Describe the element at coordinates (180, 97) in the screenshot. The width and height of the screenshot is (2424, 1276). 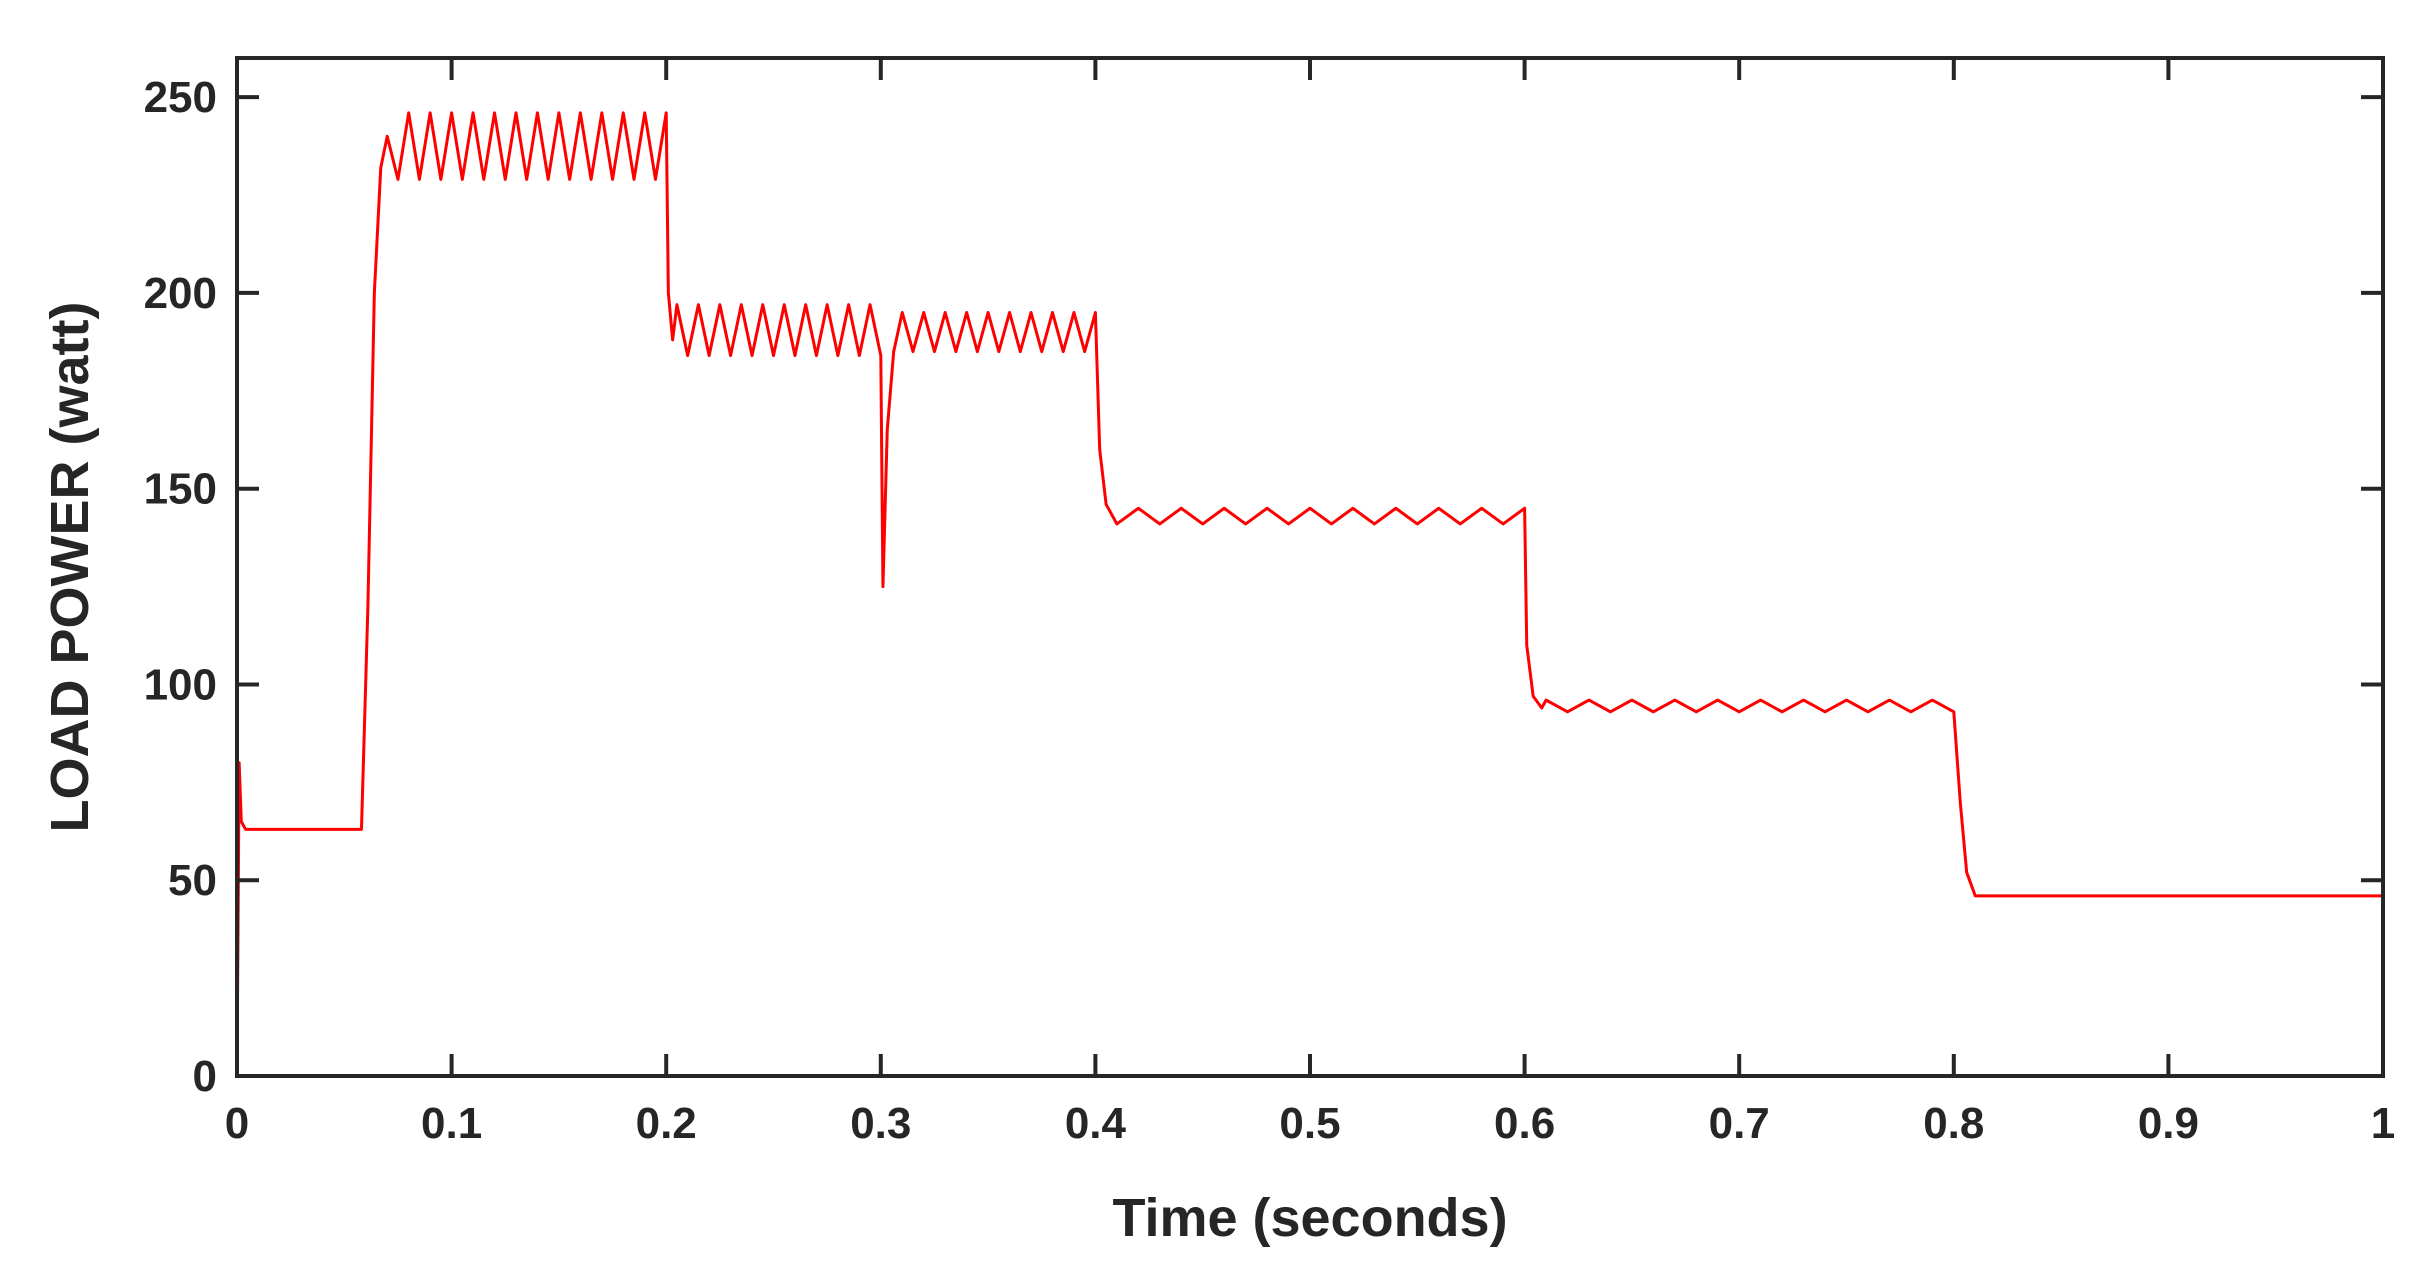
I see `y-tick-label: 250` at that location.